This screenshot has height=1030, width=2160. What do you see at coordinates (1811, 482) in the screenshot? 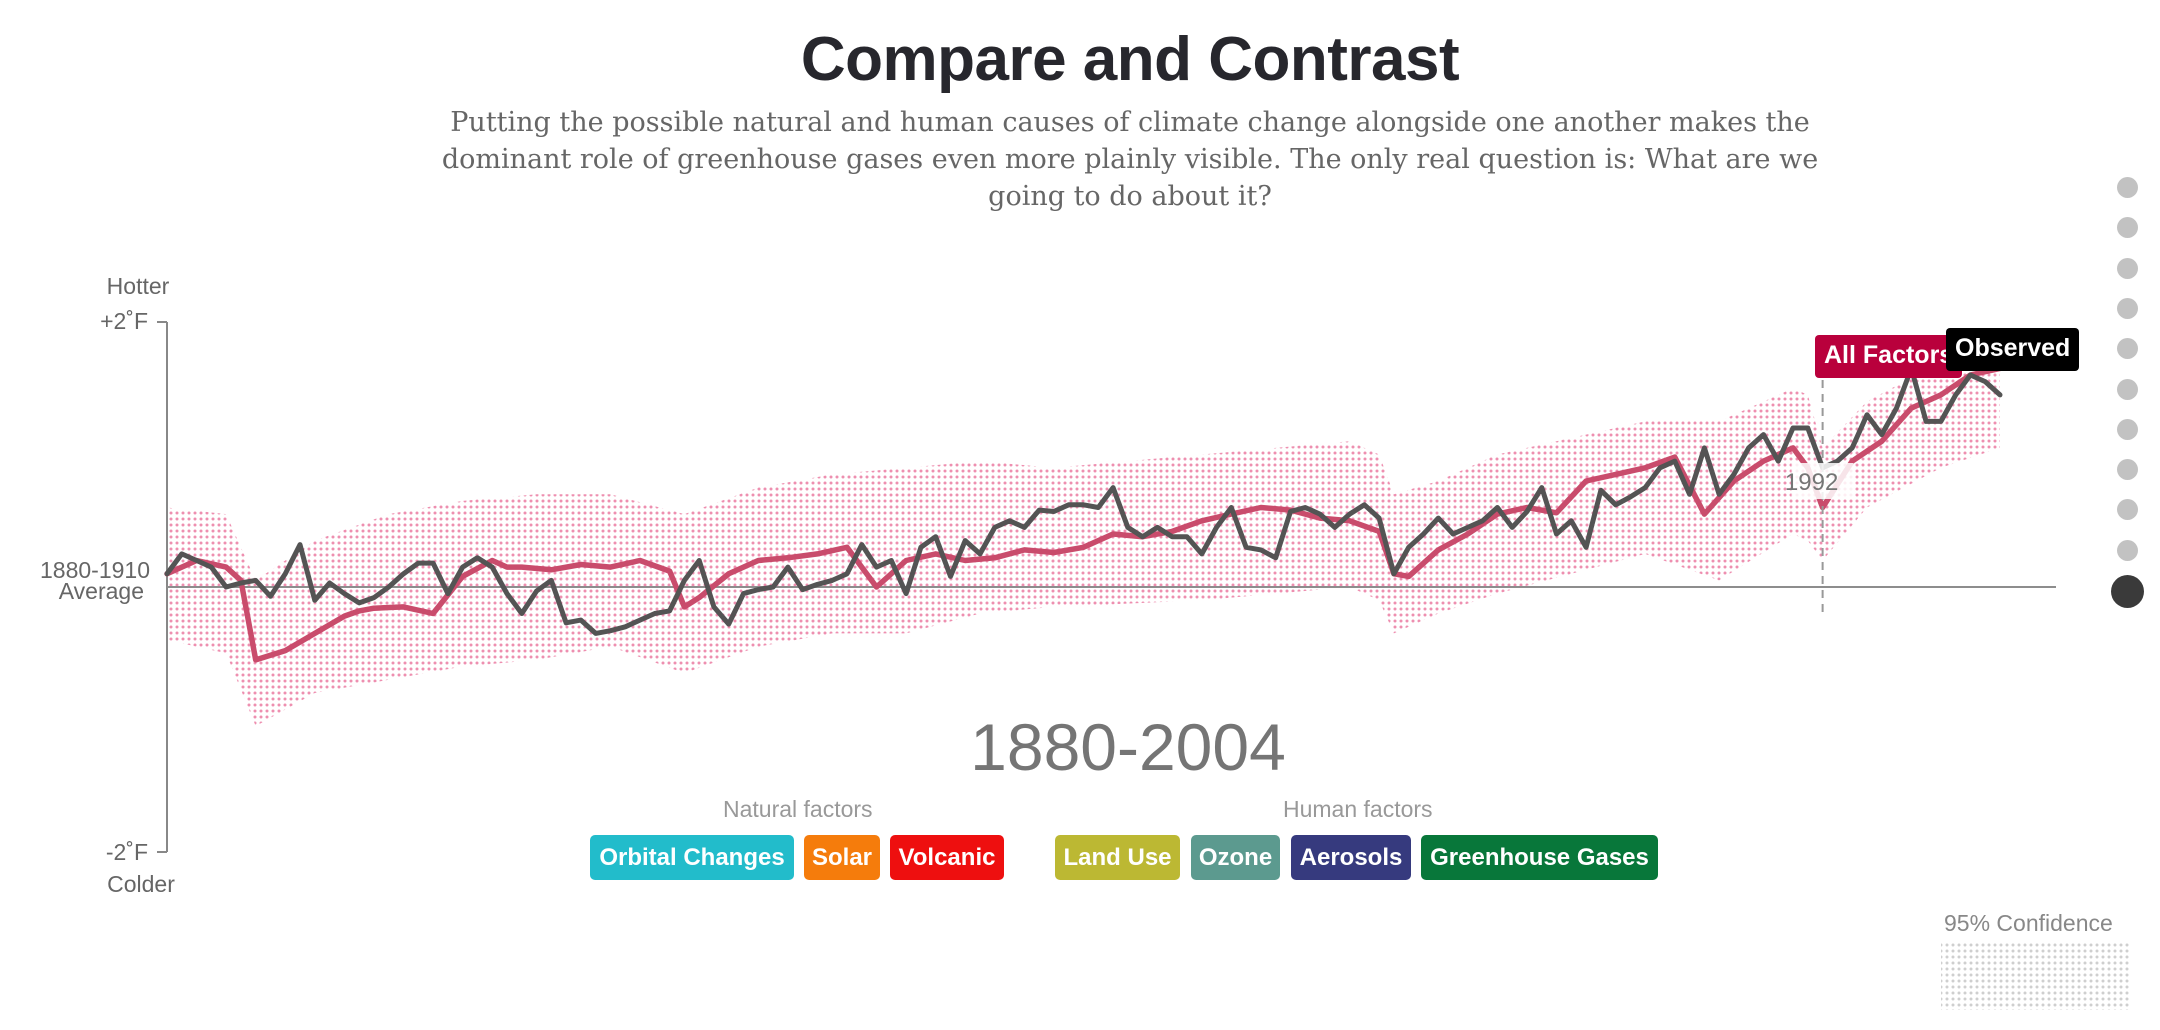
I see `year-marker-label: 1992` at bounding box center [1811, 482].